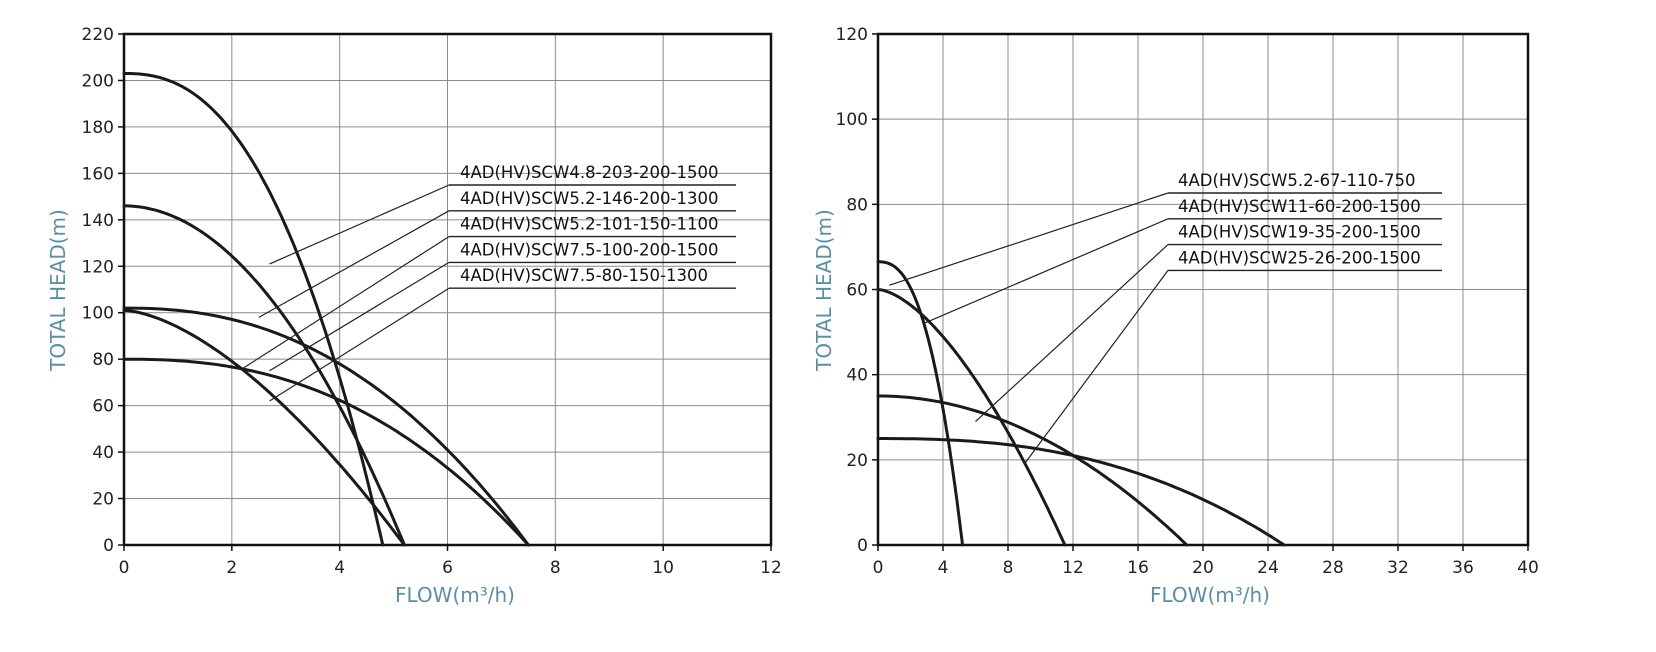  I want to click on y-tick-label: 180, so click(98, 128).